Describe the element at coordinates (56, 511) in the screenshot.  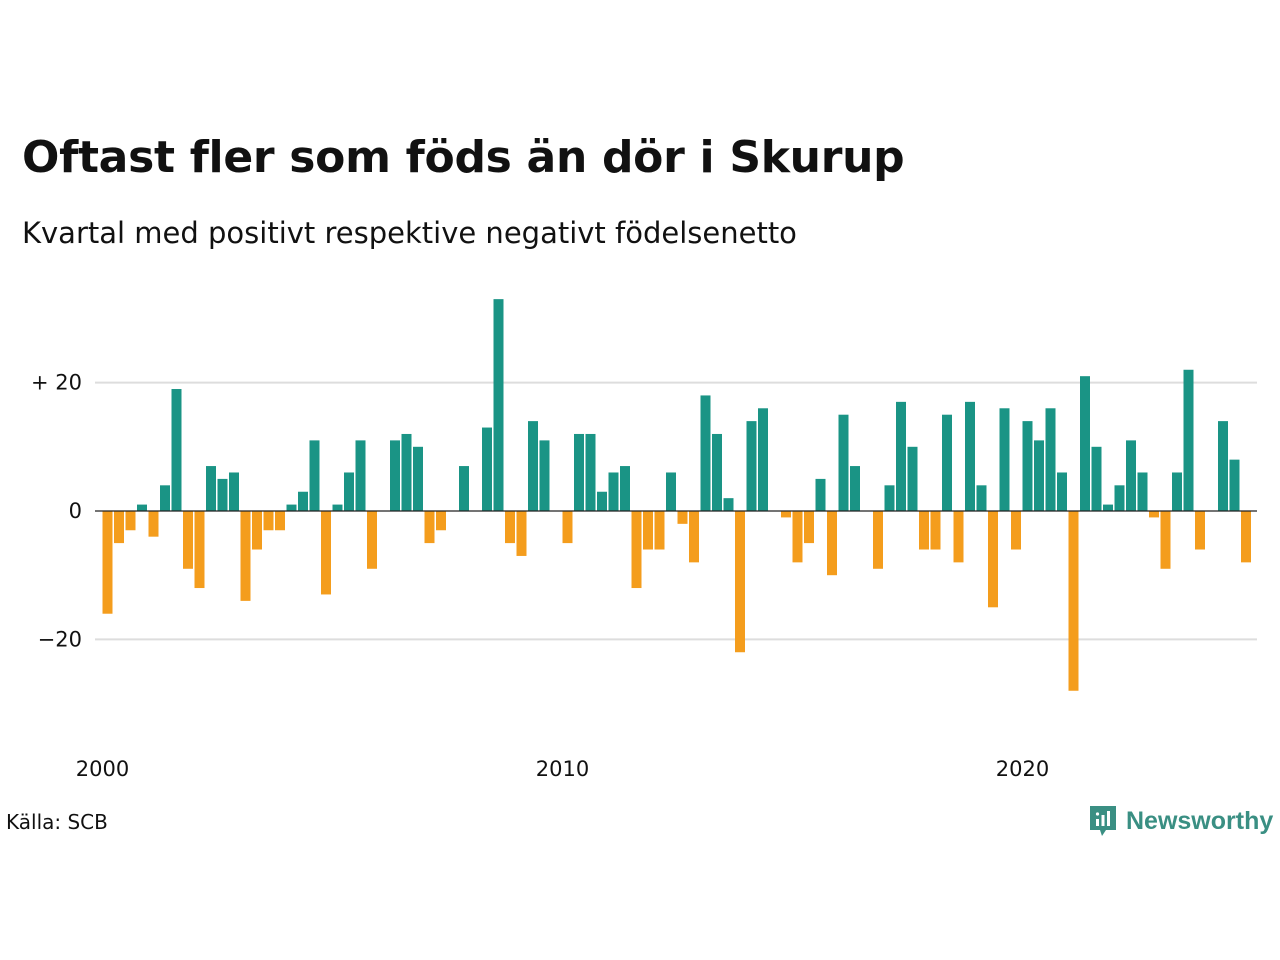
I see `y-axis-ticks: + 20 0 −20` at that location.